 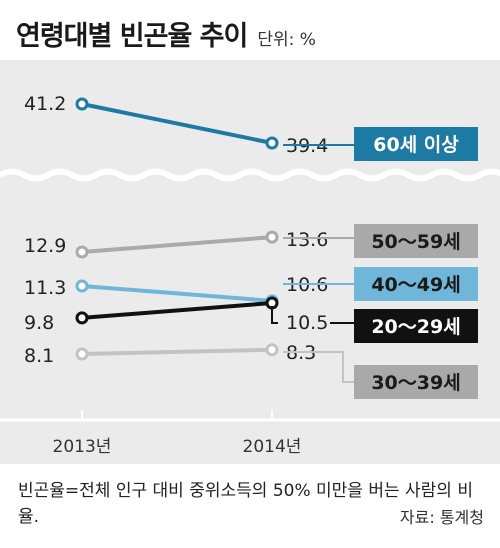 I want to click on series-4: 8.1 8.330～39세, so click(x=251, y=370).